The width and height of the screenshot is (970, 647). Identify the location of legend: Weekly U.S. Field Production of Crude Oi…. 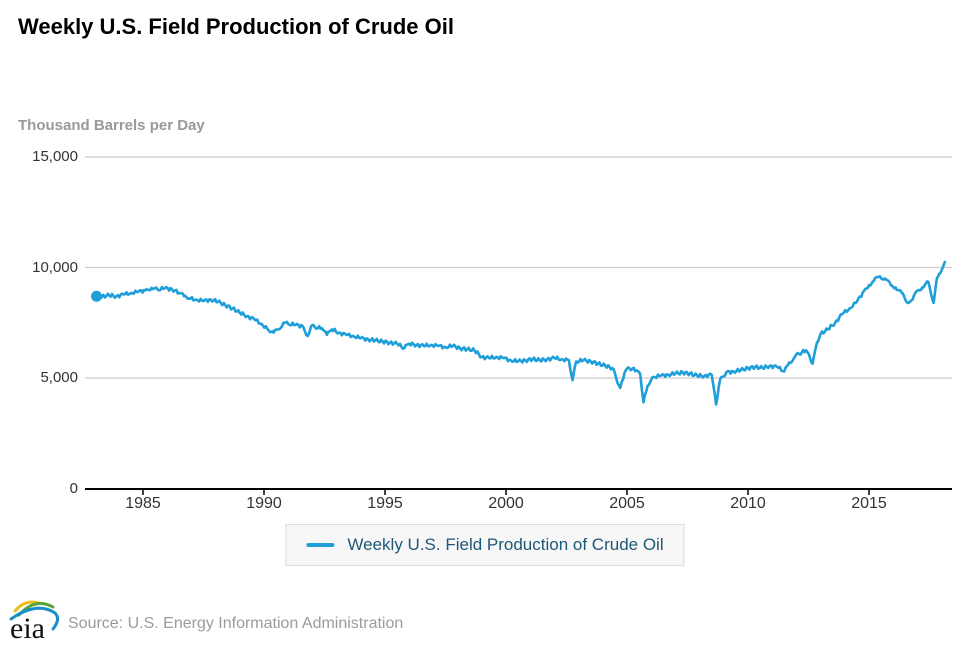
(485, 545).